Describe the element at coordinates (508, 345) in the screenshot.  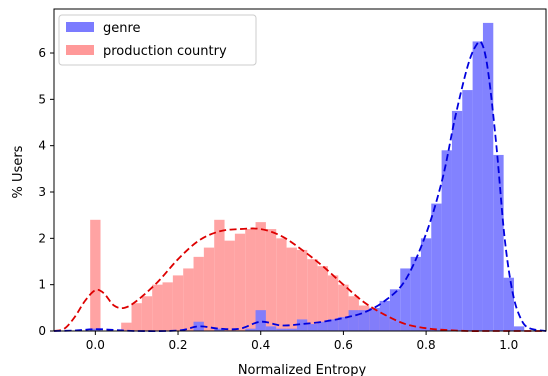
I see `x-tick-label: 1.0` at that location.